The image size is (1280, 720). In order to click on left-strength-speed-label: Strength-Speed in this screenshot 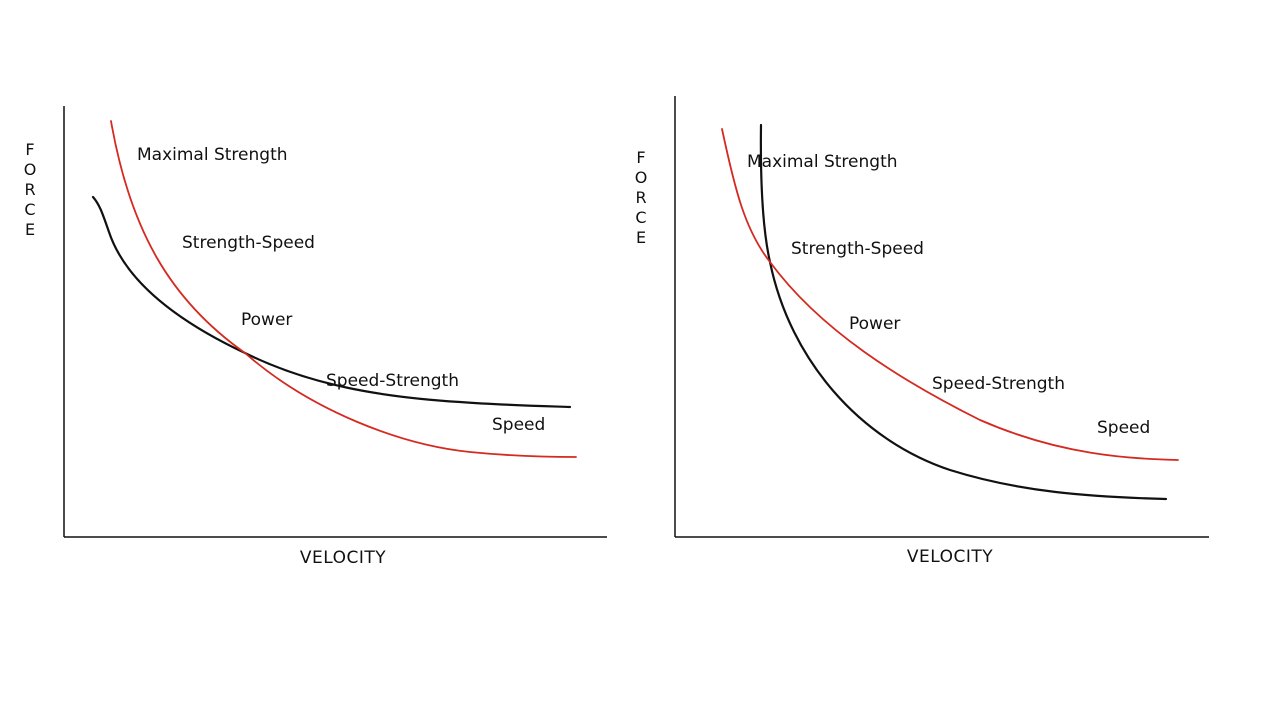, I will do `click(248, 243)`.